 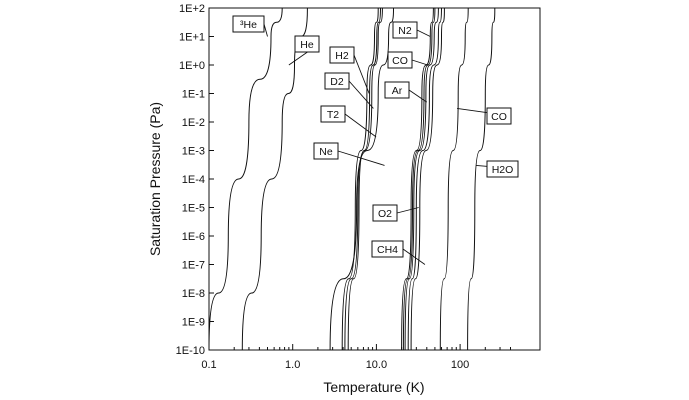 What do you see at coordinates (193, 266) in the screenshot?
I see `y-tick-label: 1E-7` at bounding box center [193, 266].